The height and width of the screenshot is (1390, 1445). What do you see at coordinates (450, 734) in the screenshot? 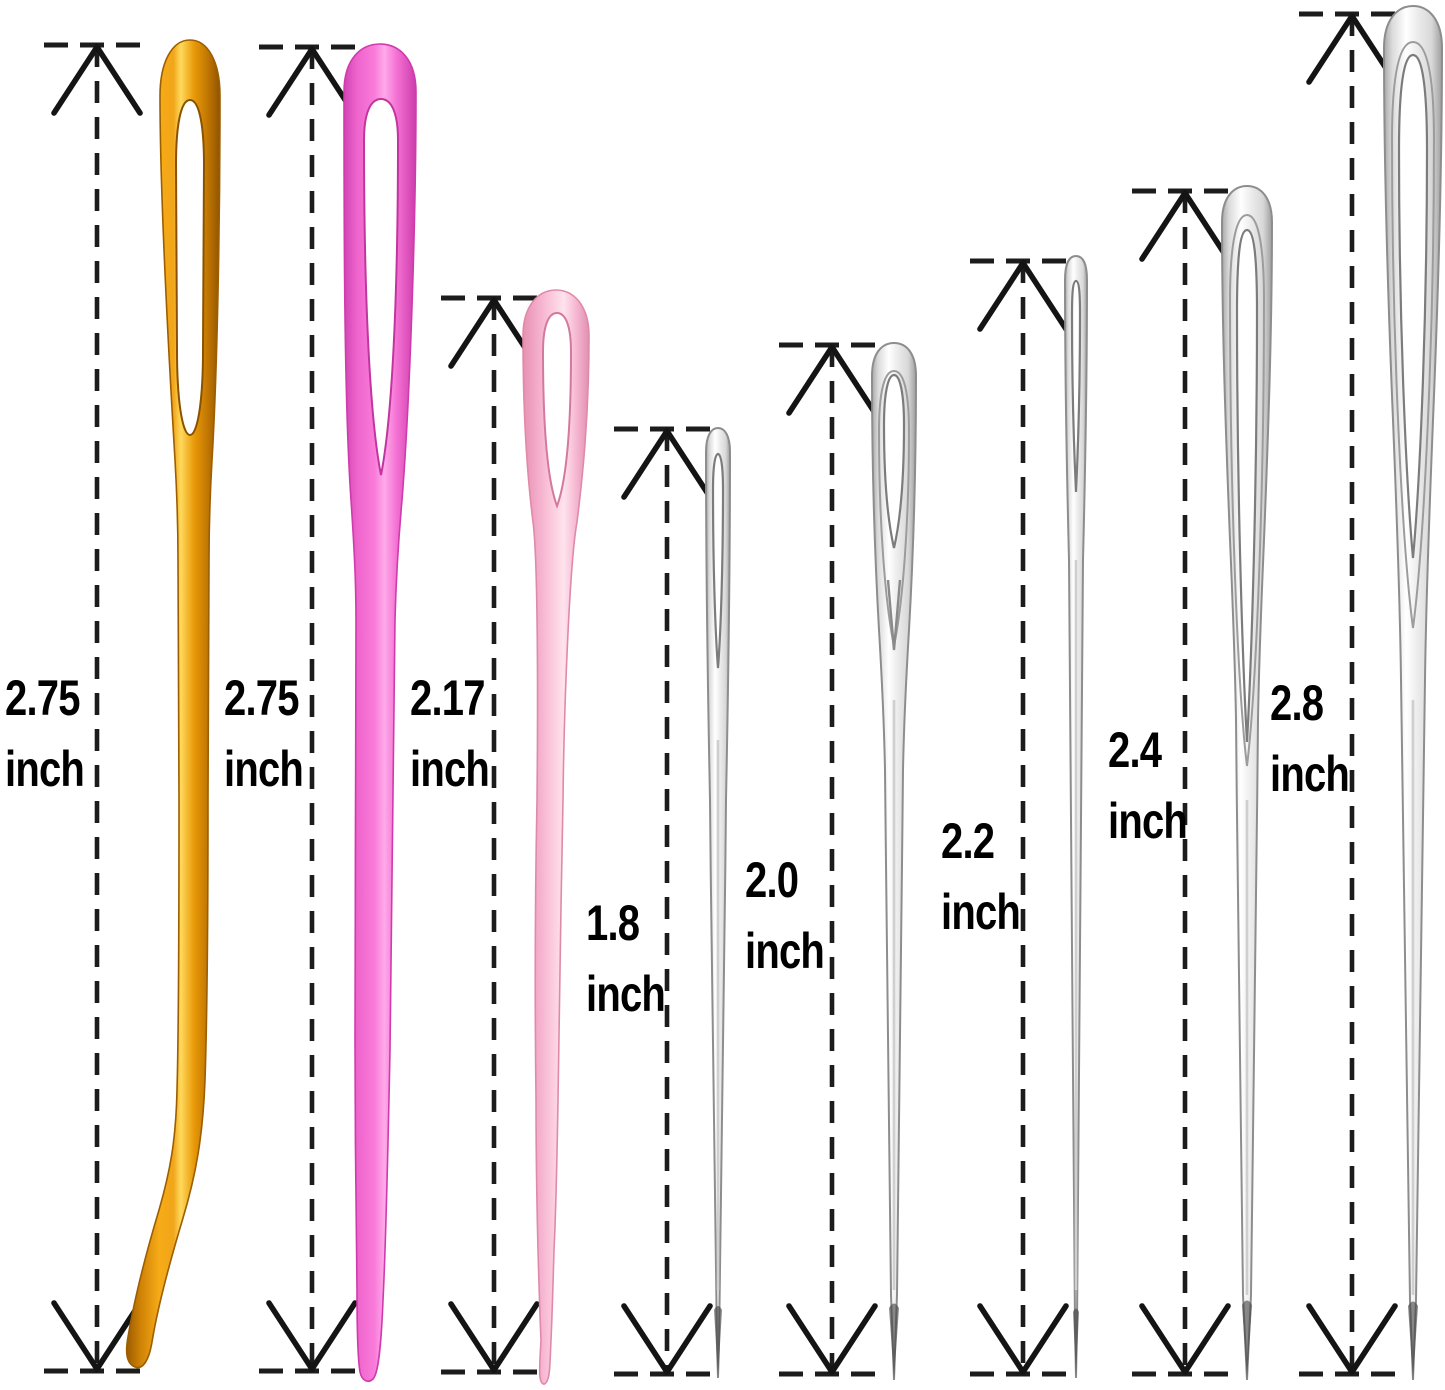
I see `length-label-3: 2.17 inch` at bounding box center [450, 734].